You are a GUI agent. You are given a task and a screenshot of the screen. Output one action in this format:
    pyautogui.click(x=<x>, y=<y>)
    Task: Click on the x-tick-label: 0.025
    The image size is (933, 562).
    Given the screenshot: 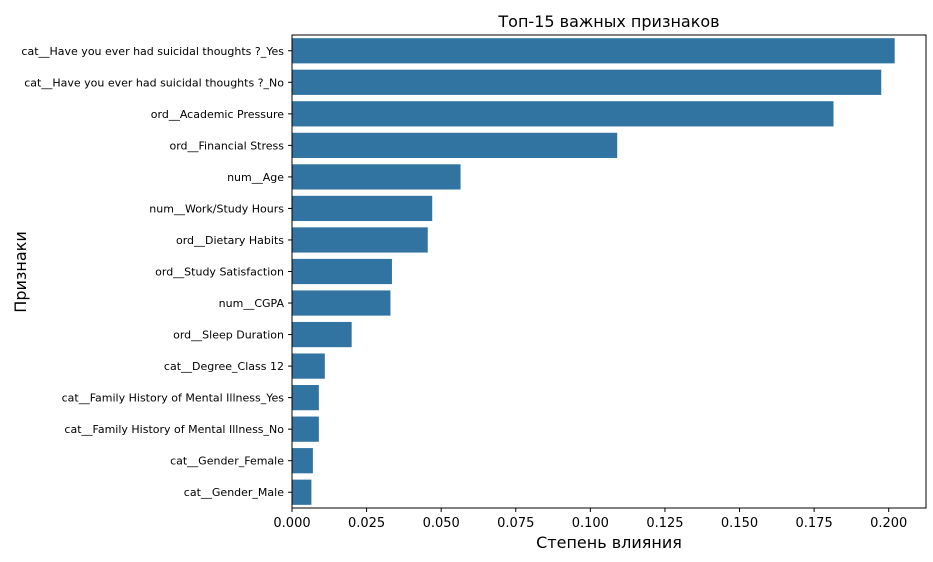 What is the action you would take?
    pyautogui.click(x=366, y=523)
    